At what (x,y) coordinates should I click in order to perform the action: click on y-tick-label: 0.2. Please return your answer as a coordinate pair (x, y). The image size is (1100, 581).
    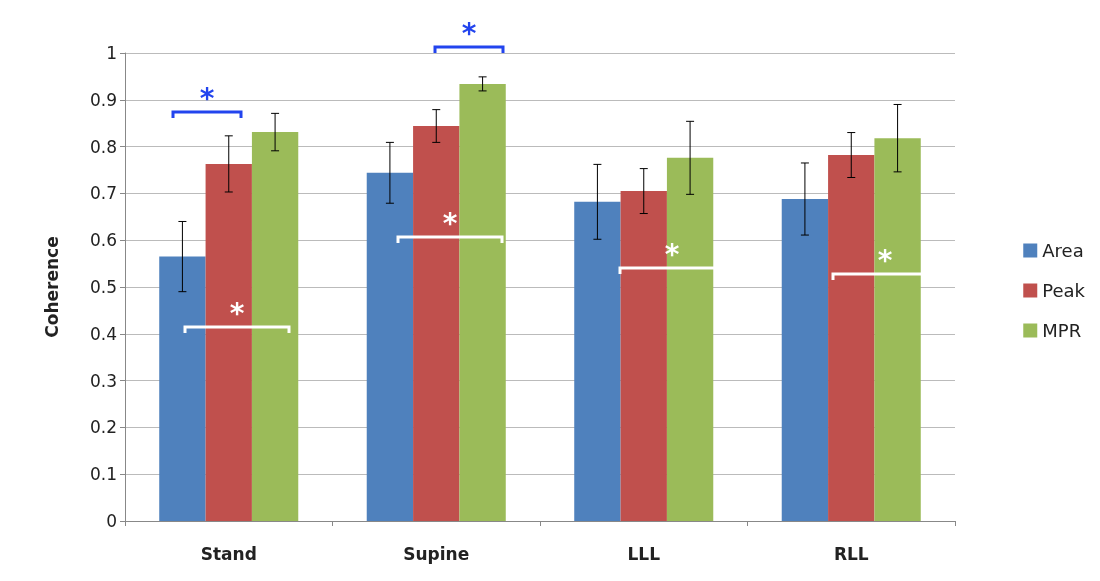
    Looking at the image, I should click on (103, 427).